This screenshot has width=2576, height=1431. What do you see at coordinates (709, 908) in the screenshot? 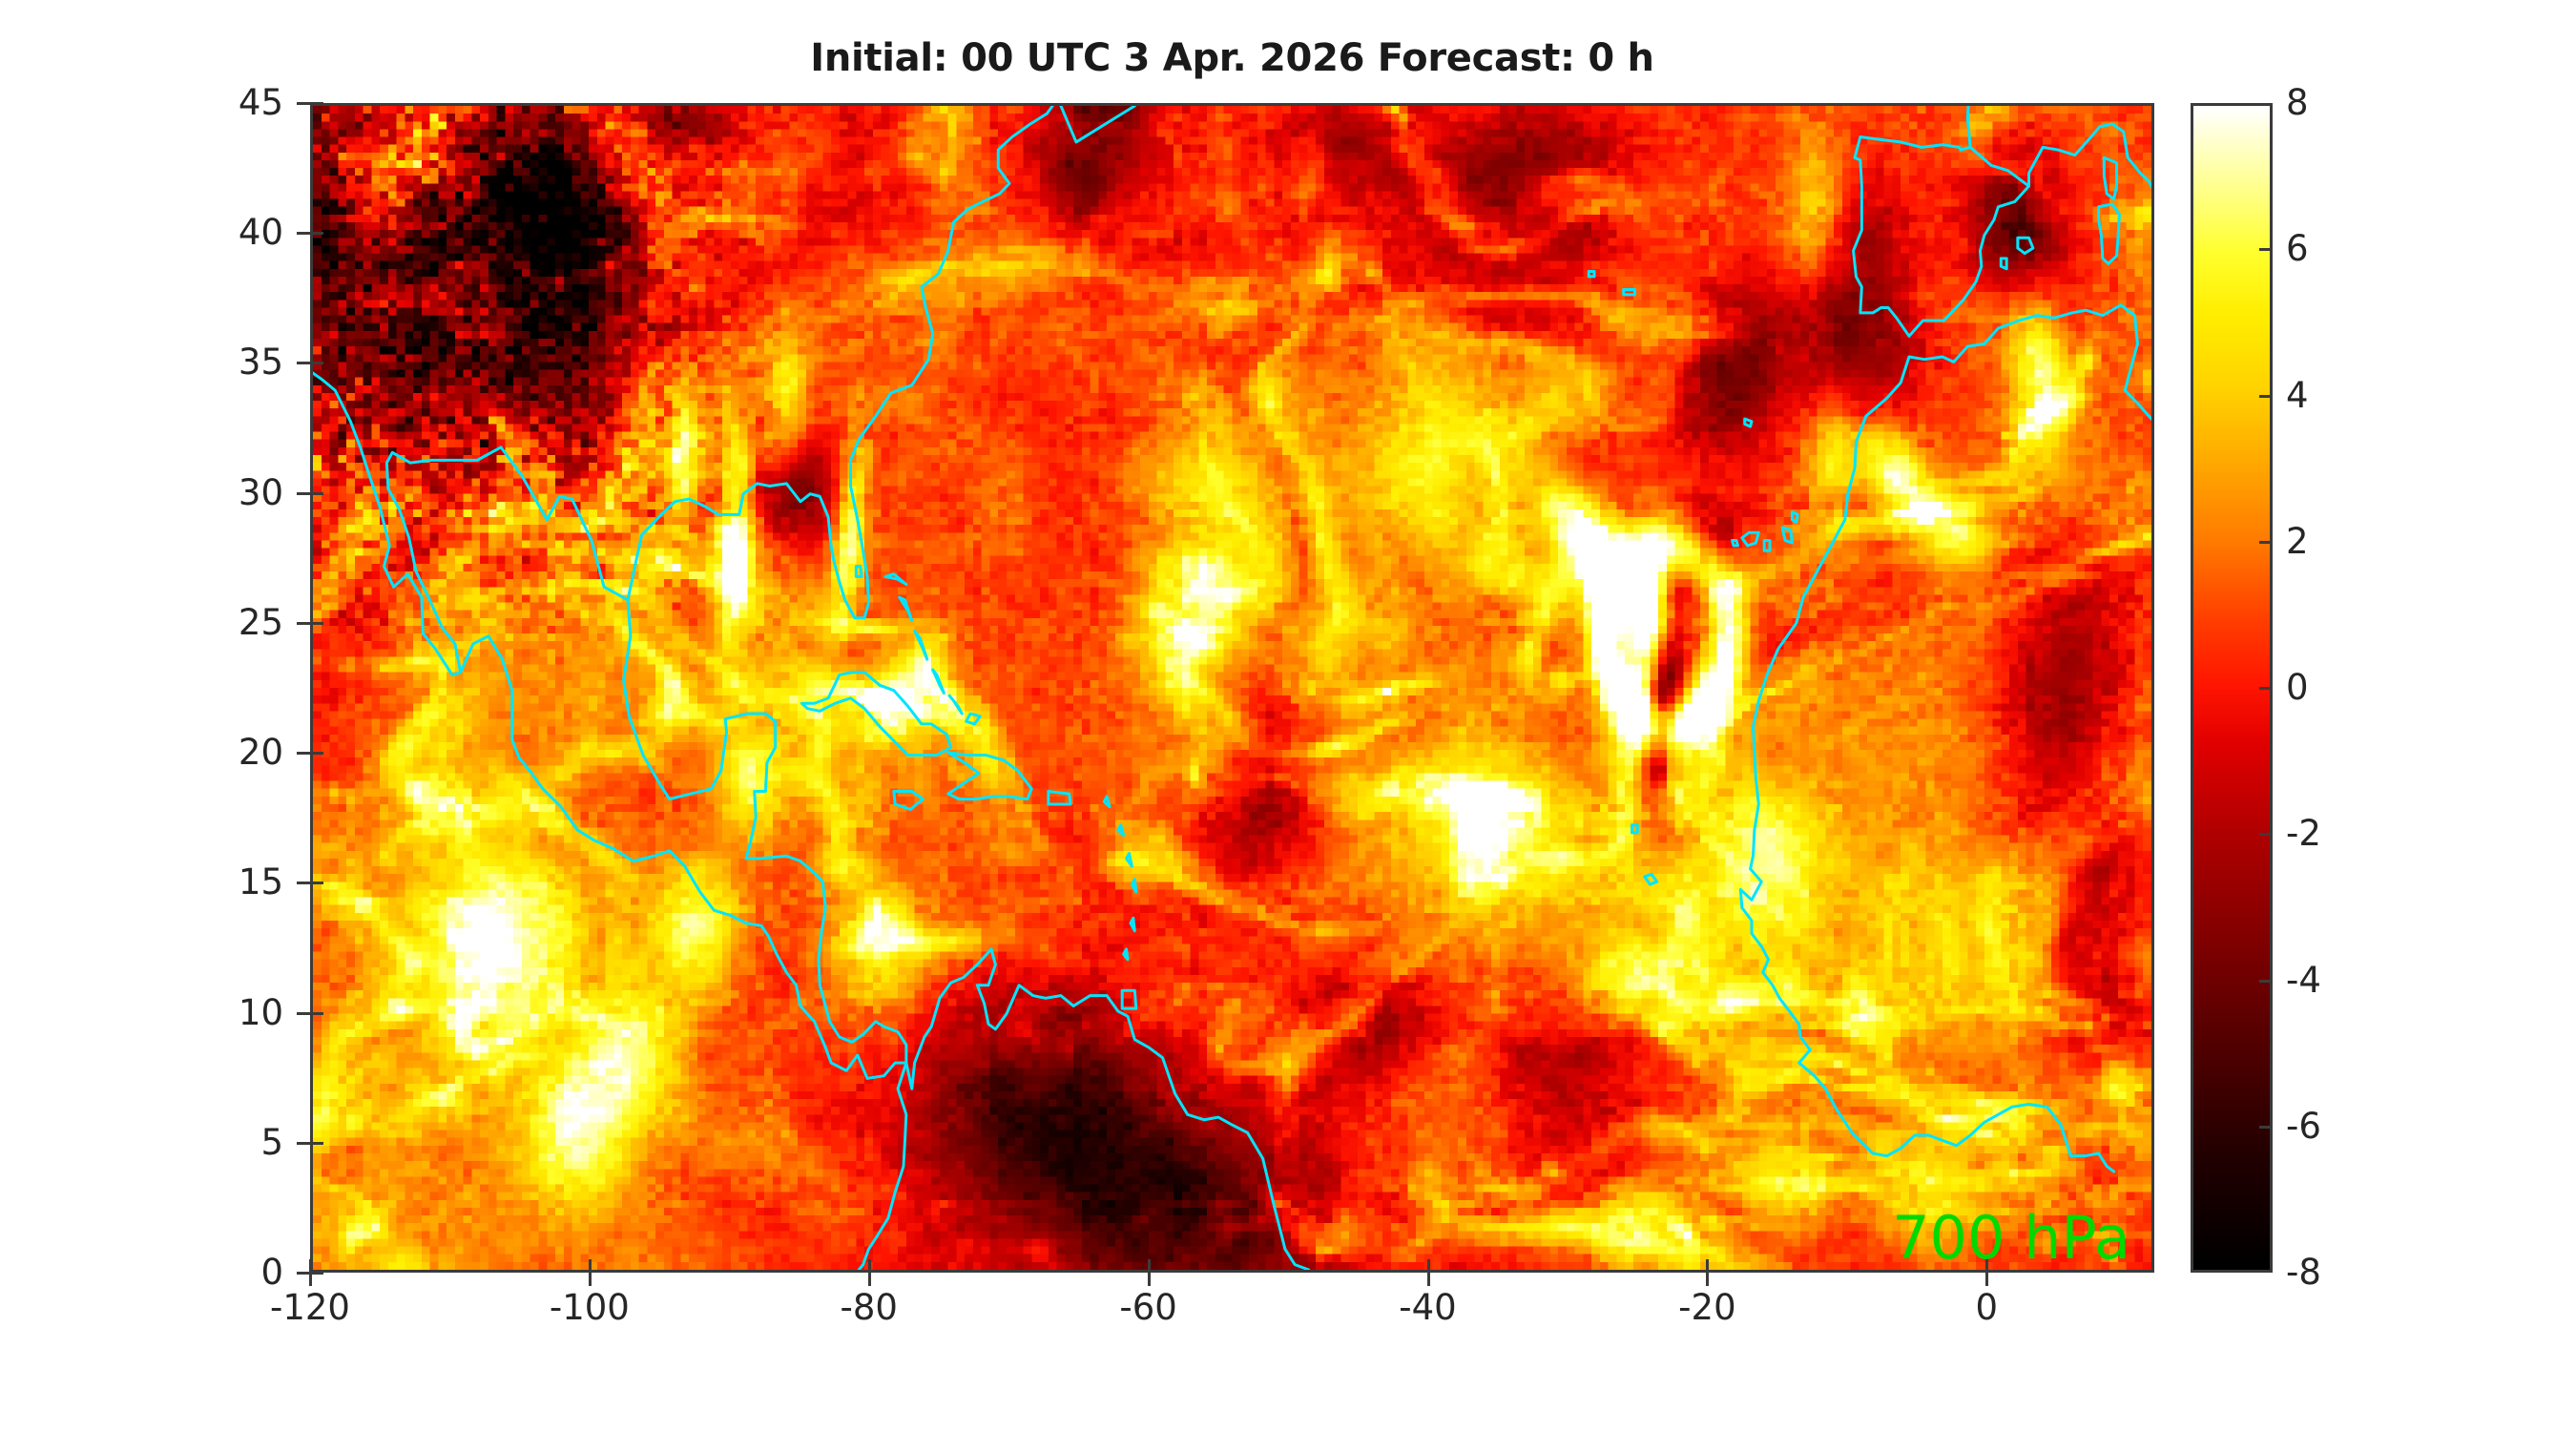
I see `coastline-mexico-pacific-south` at bounding box center [709, 908].